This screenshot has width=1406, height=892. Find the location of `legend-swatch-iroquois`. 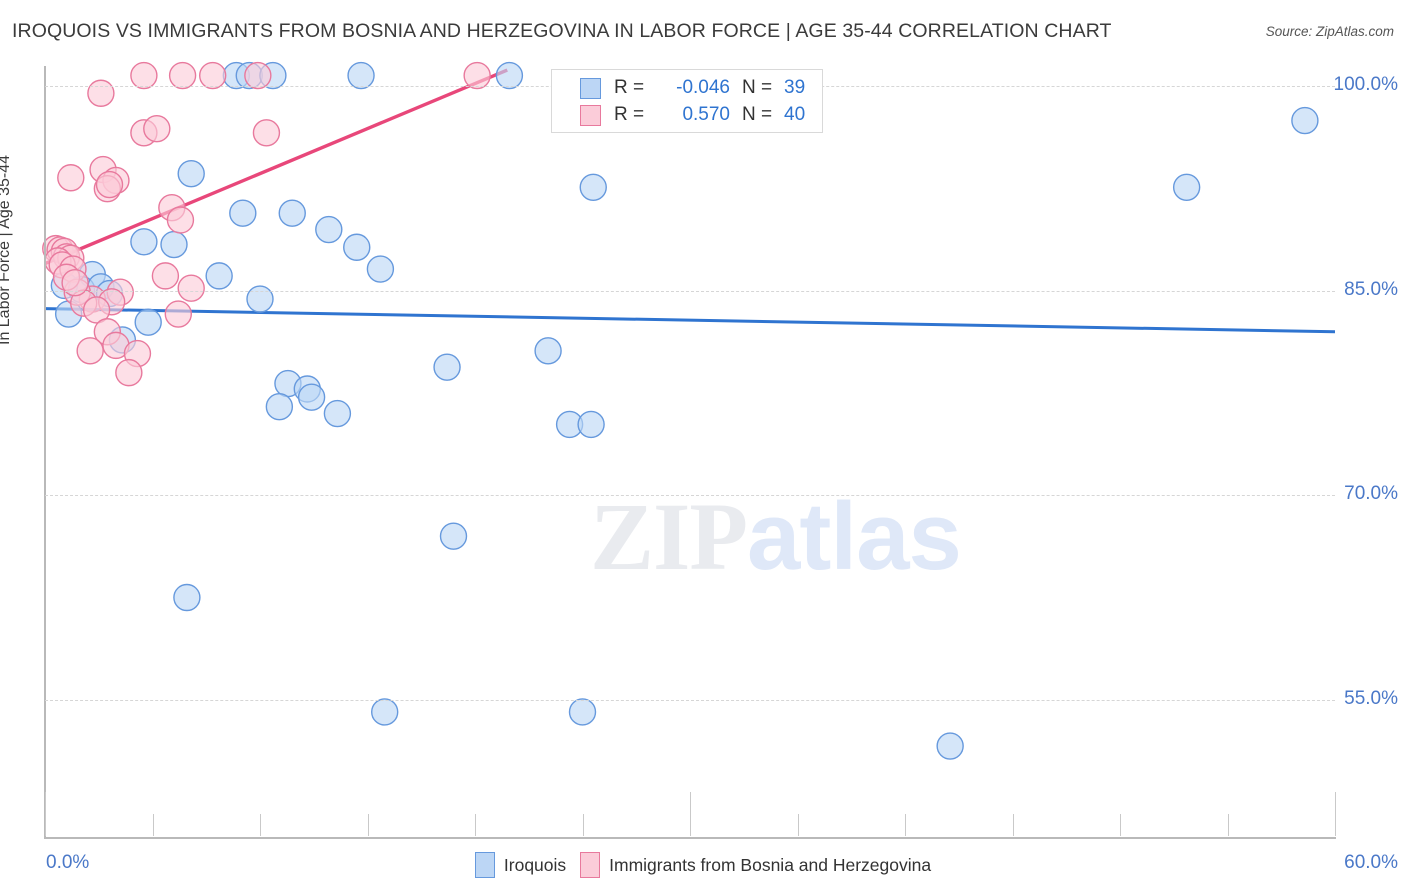

legend-swatch-iroquois is located at coordinates (484, 865).